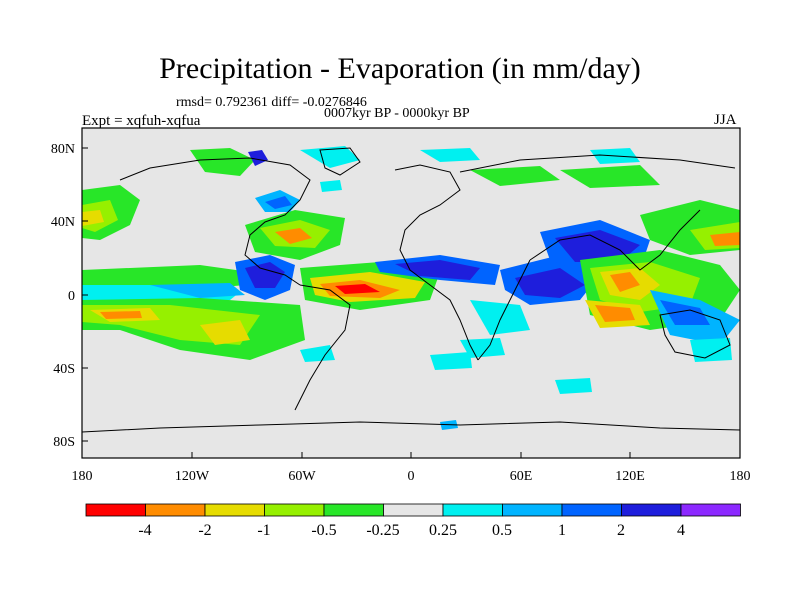 The image size is (800, 600). Describe the element at coordinates (144, 530) in the screenshot. I see `colorbar-label: -4` at that location.